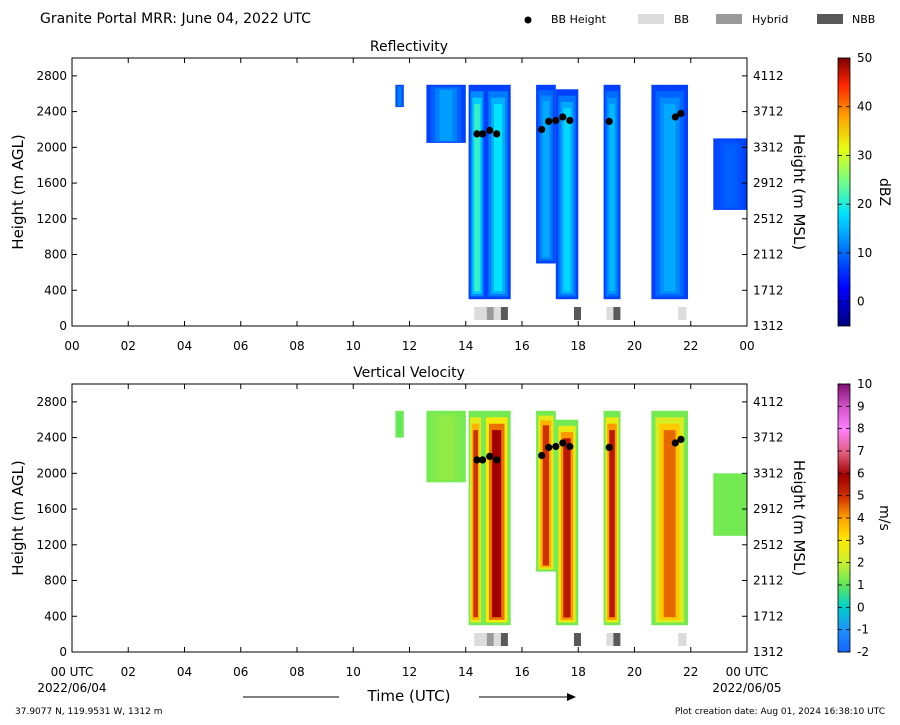 This screenshot has width=900, height=725. I want to click on x-tick-label: 22, so click(690, 346).